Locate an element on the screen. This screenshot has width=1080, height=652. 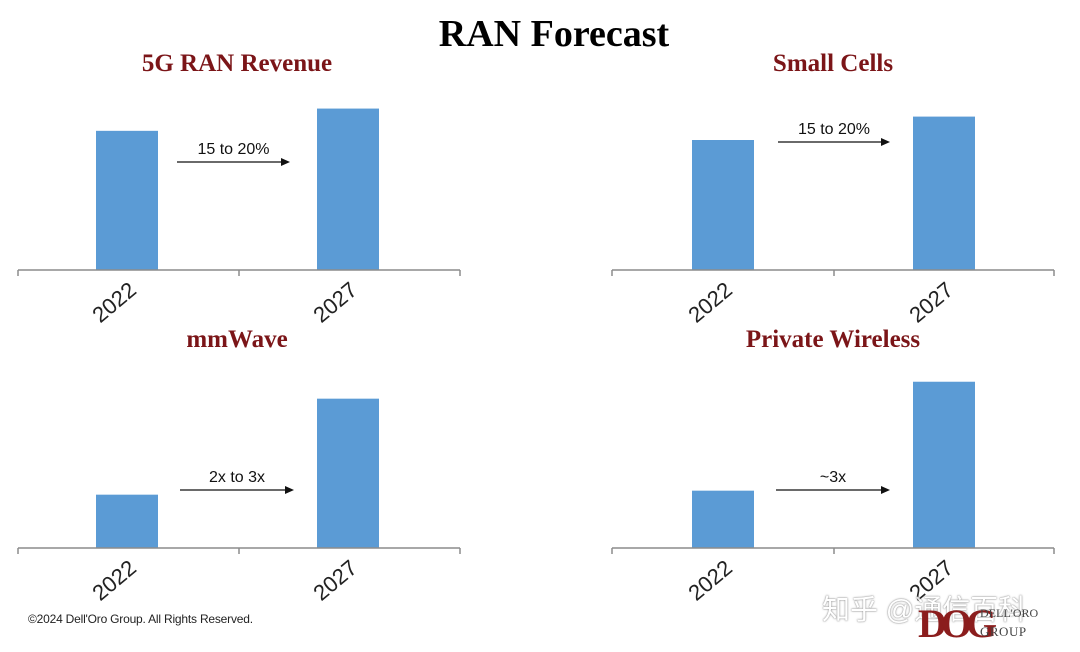
logo-sub: GROUP is located at coordinates (1003, 631).